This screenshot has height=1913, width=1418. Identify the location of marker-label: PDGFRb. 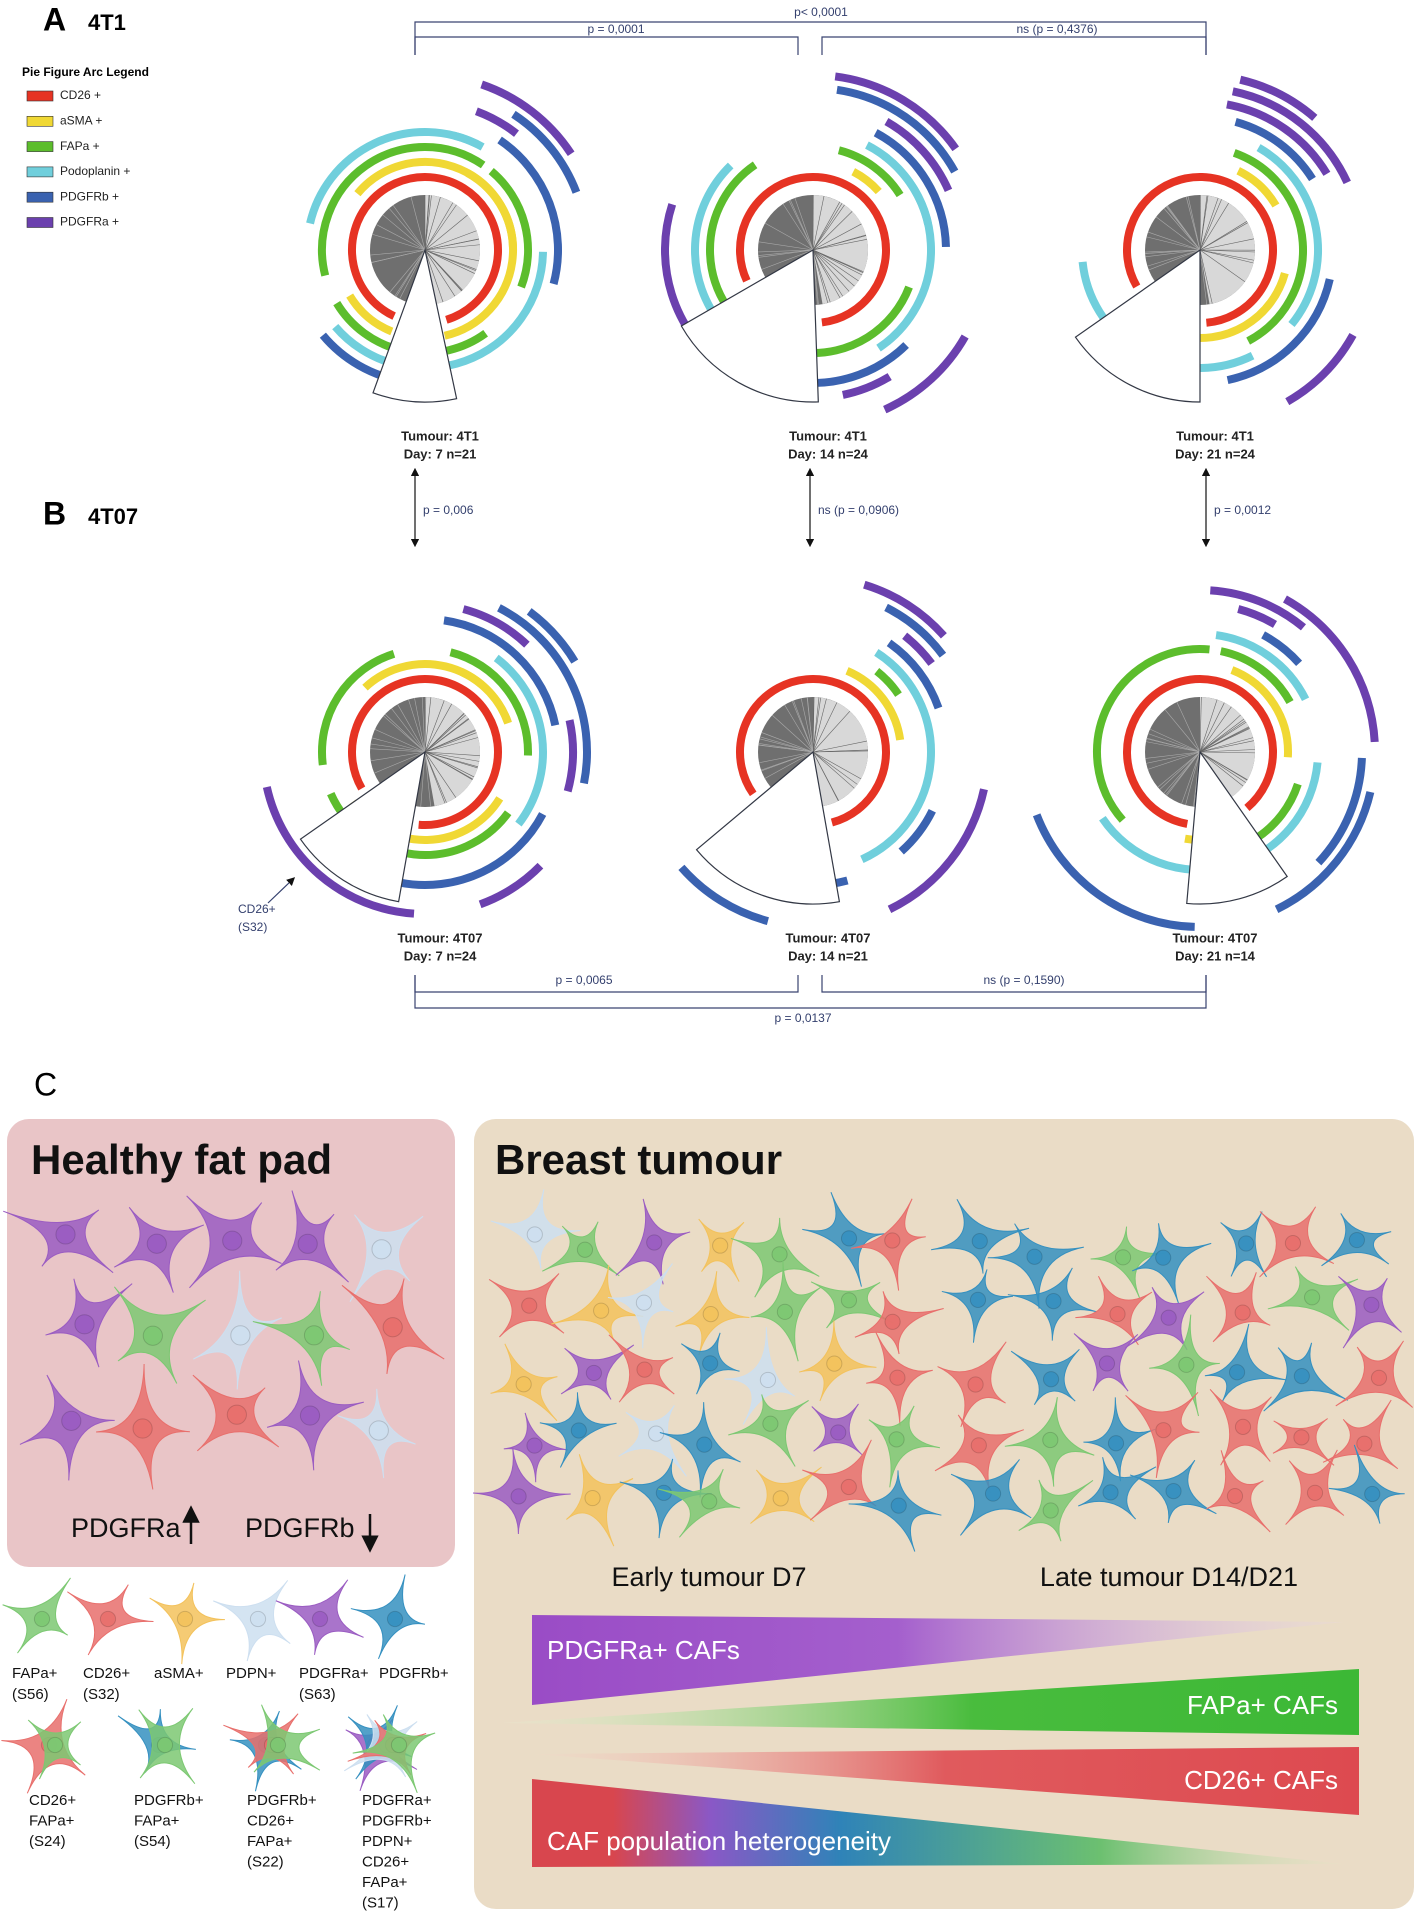
(300, 1528).